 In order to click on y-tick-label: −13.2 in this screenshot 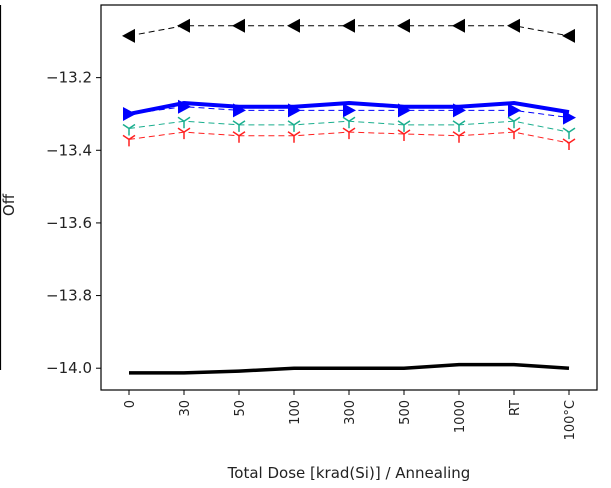, I will do `click(69, 78)`.